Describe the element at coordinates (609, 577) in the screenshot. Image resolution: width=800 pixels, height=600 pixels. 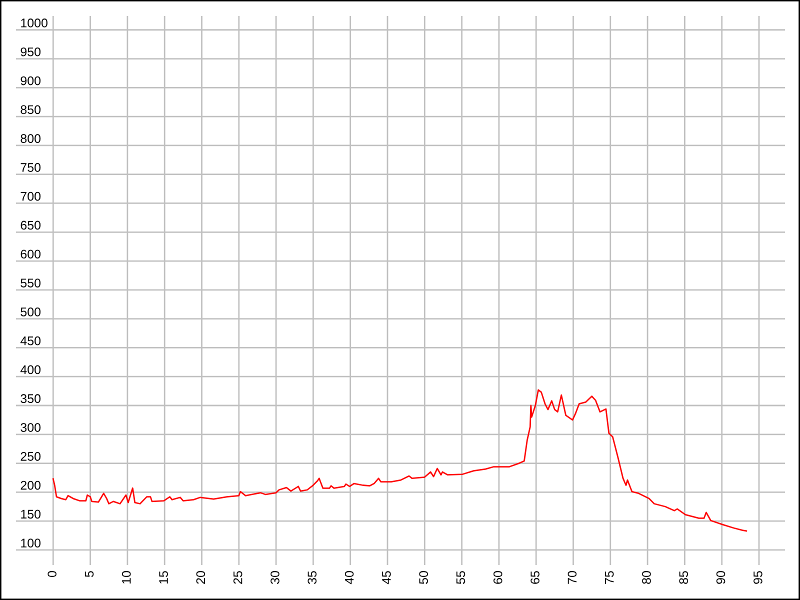
I see `x-tick-label: 75` at that location.